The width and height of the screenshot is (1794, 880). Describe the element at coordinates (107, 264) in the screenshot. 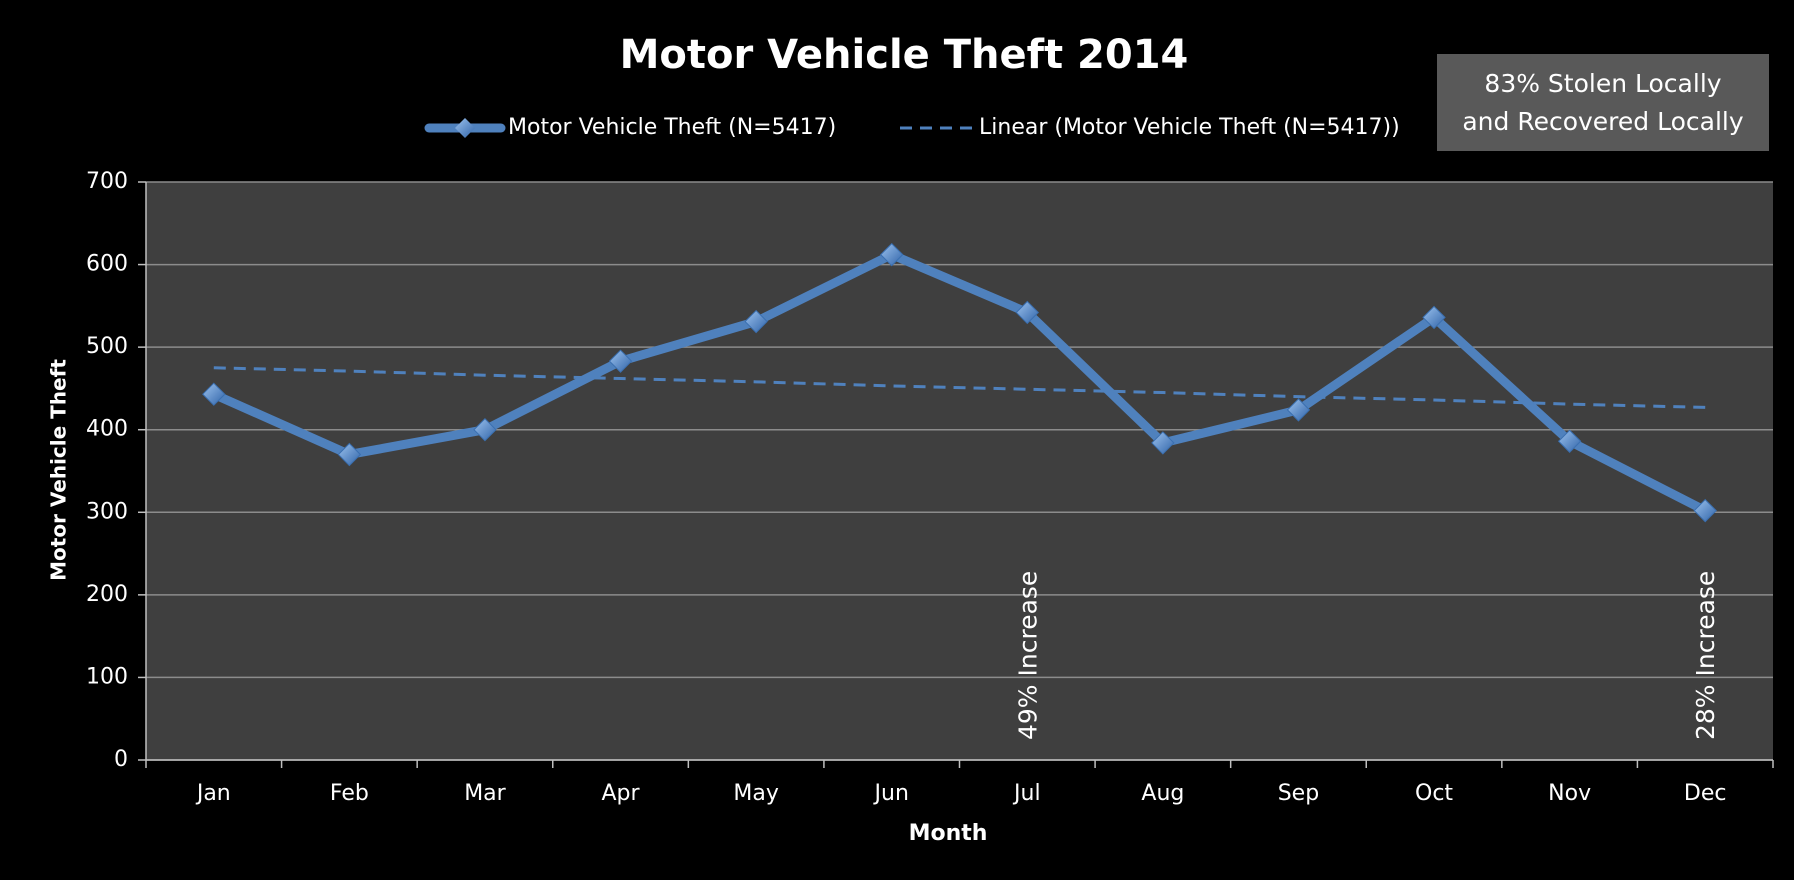

I see `y-tick-label: 600` at that location.